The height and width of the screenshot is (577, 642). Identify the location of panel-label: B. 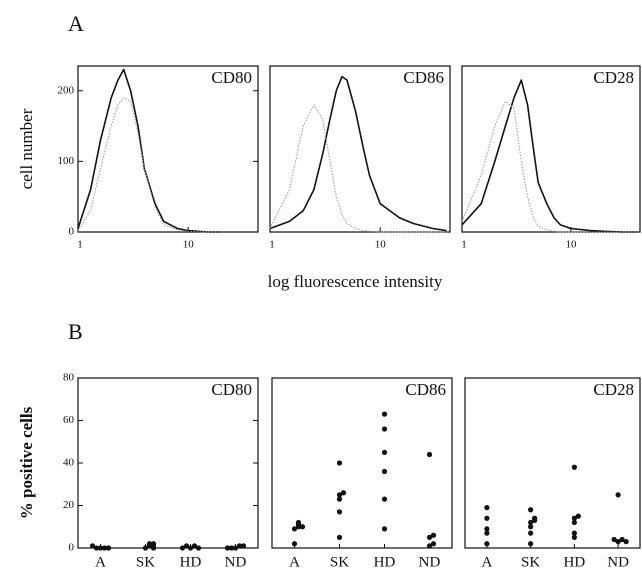
(75, 331).